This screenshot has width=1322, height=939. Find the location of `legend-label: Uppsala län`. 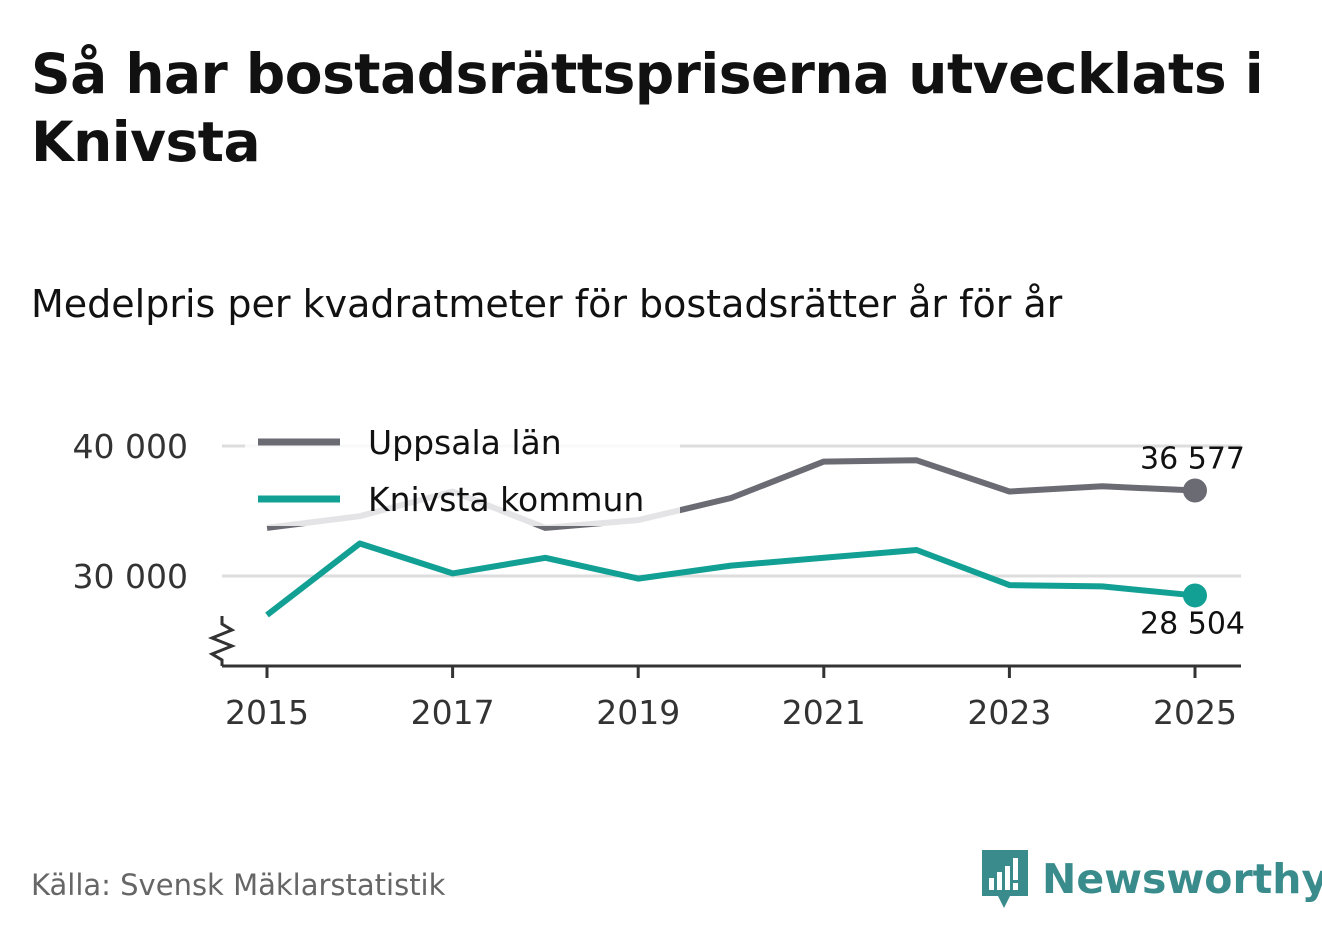

legend-label: Uppsala län is located at coordinates (465, 442).